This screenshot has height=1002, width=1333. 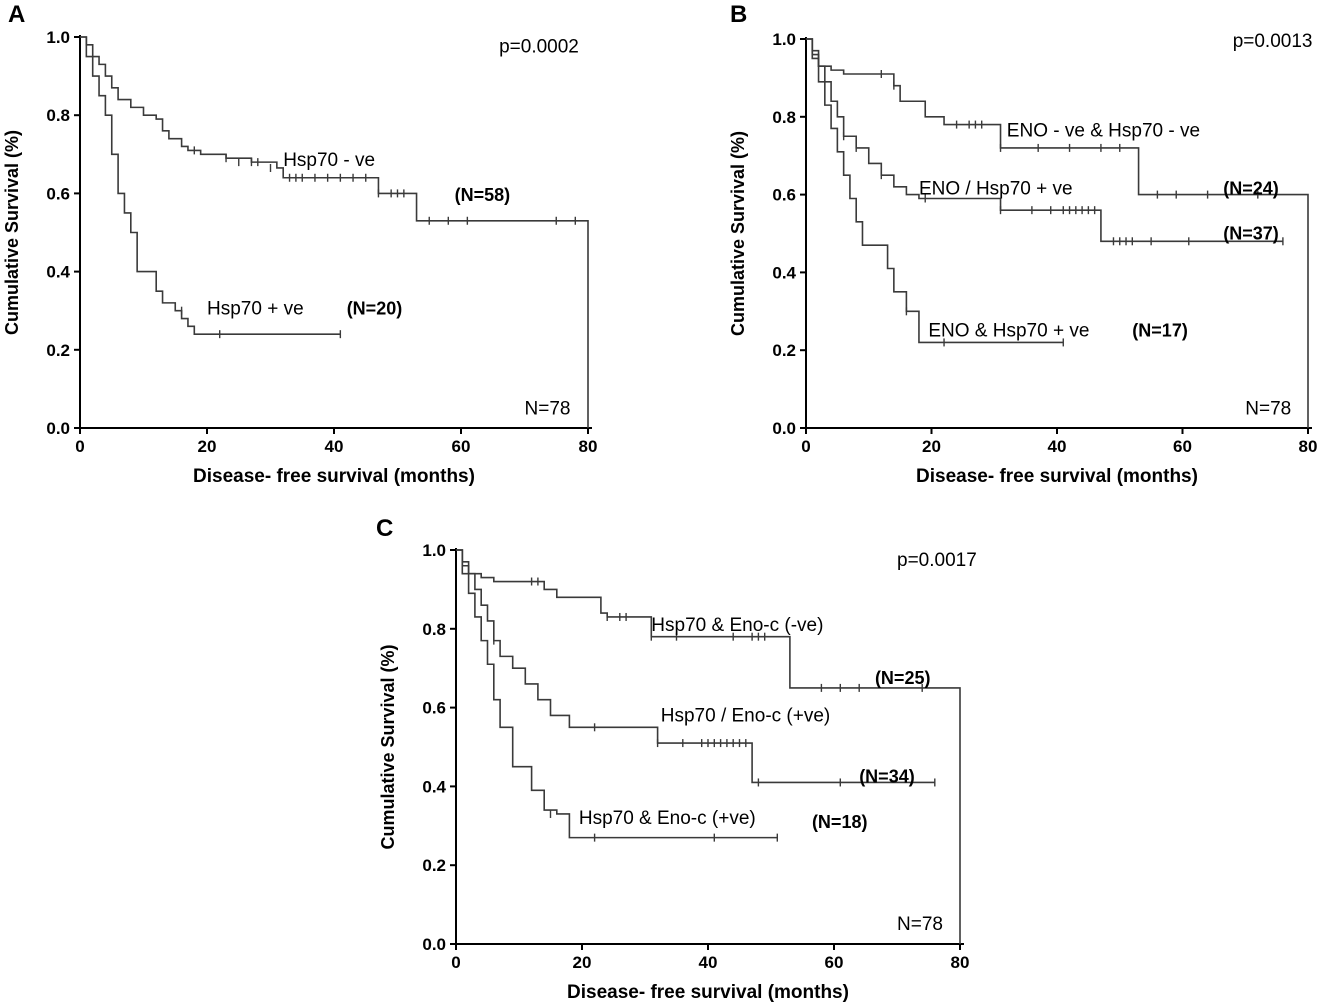 What do you see at coordinates (1251, 233) in the screenshot?
I see `annotation-label: (N=37)` at bounding box center [1251, 233].